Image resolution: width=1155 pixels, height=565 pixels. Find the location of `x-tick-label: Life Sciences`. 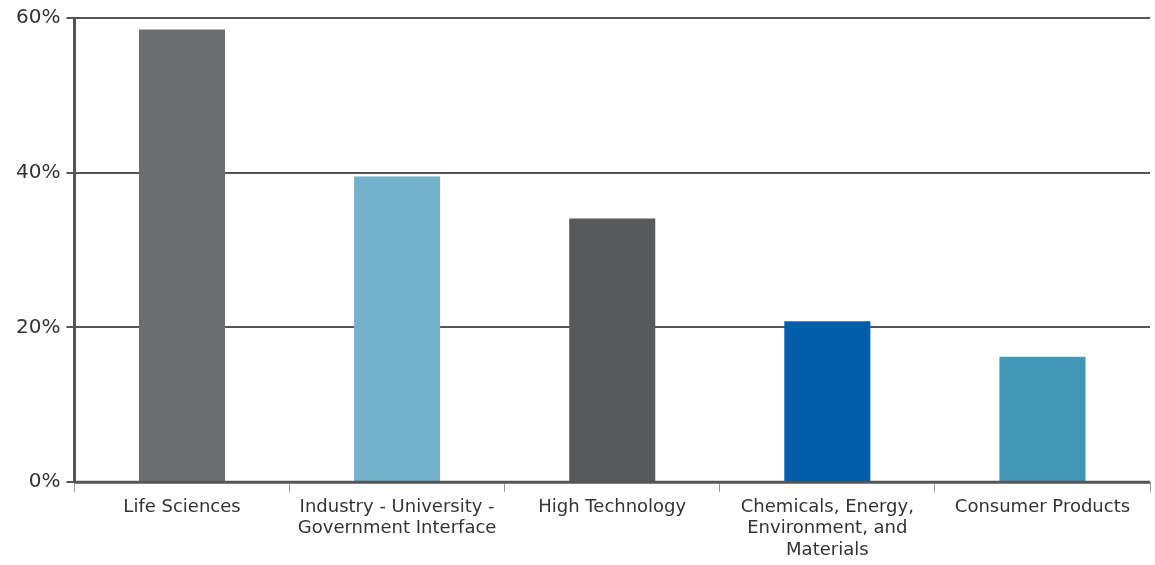

x-tick-label: Life Sciences is located at coordinates (182, 505).